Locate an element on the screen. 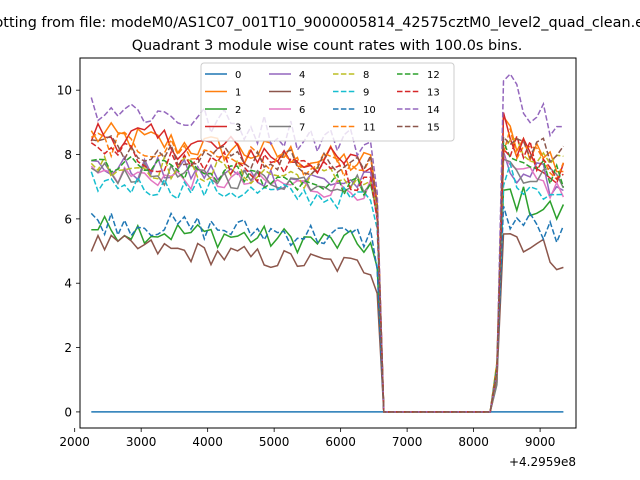  x-tick-label-2000: 2000 is located at coordinates (74, 442).